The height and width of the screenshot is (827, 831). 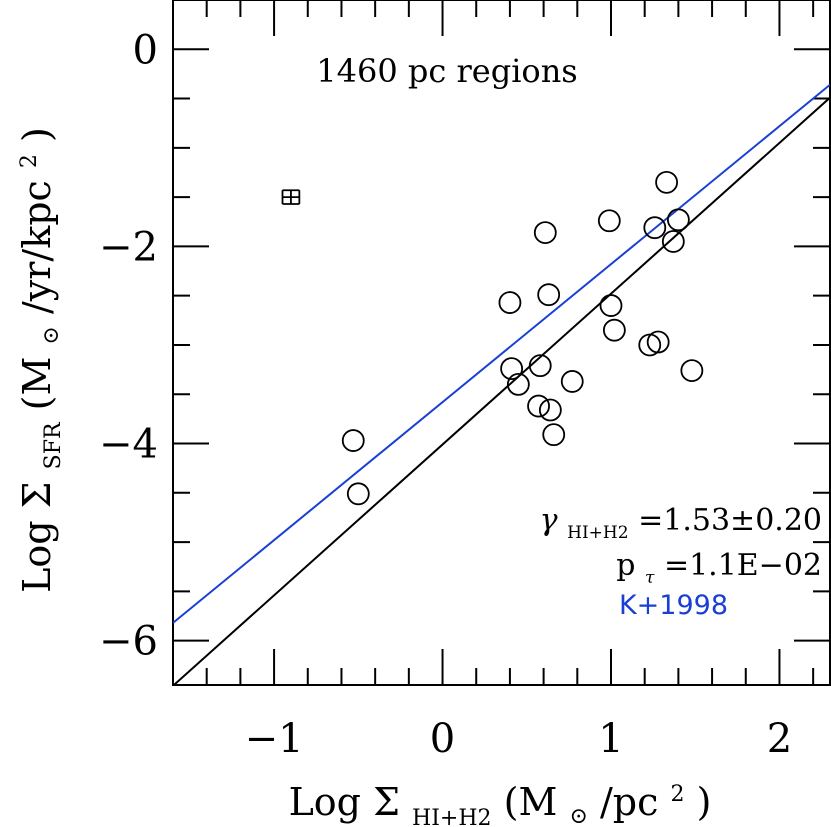 I want to click on x-label-tail: /pc, so click(x=629, y=802).